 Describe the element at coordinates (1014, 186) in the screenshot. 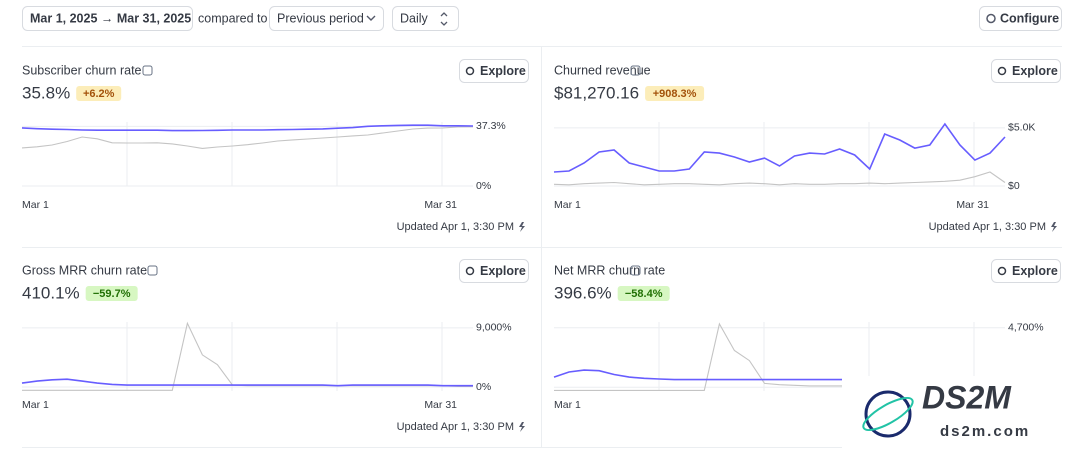

I see `y-tick-label: $0` at that location.